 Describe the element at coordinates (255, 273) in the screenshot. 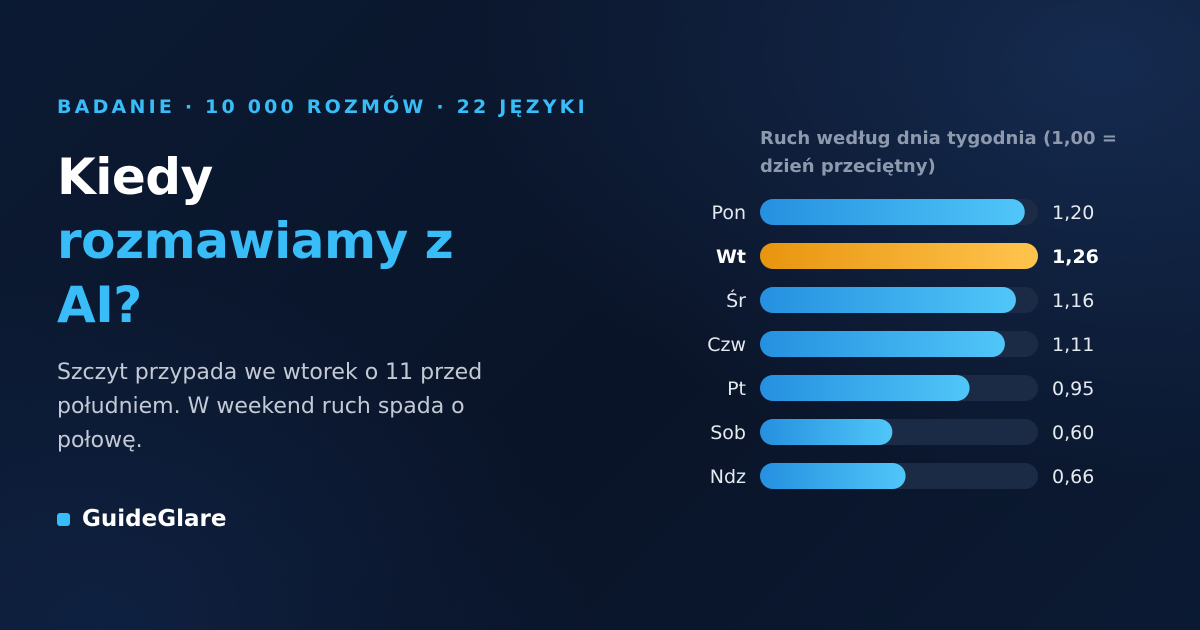

I see `title-line-2: rozmawiamy z AI?` at that location.